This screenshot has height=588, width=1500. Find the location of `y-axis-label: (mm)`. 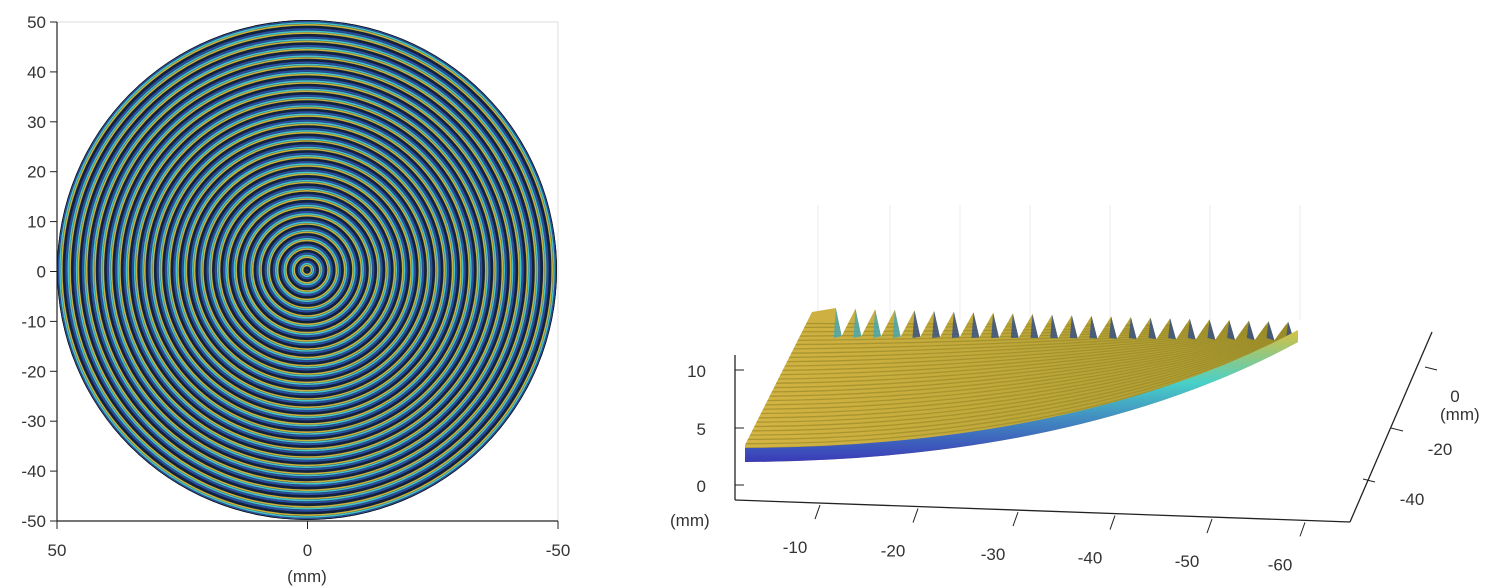

y-axis-label: (mm) is located at coordinates (1460, 414).